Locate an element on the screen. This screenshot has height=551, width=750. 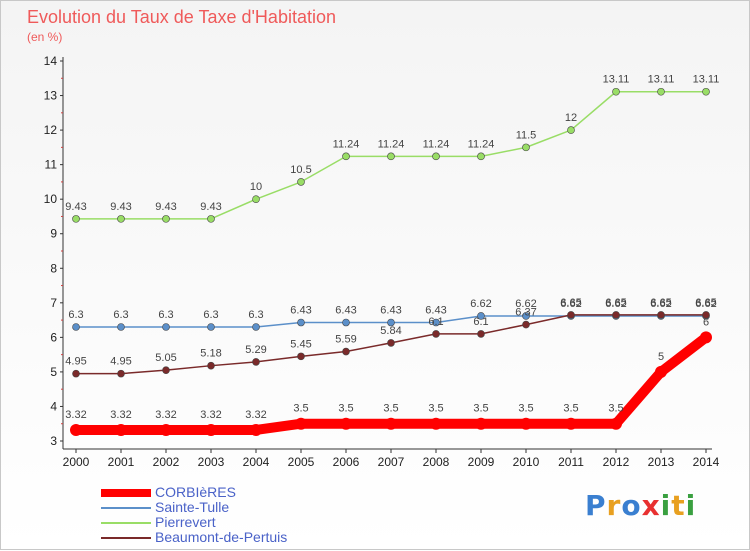
y-tick-label: 11 is located at coordinates (51, 165).